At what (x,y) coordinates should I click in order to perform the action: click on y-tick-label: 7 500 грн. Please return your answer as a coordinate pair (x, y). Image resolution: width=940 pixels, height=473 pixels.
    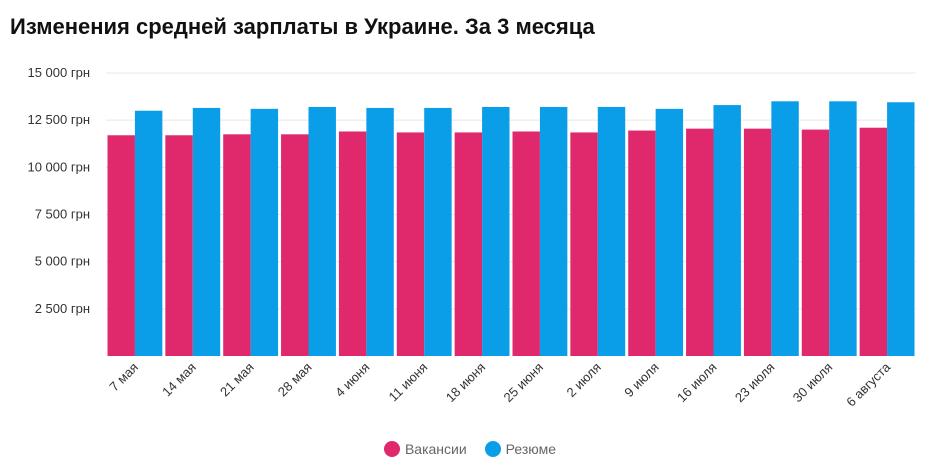
    Looking at the image, I should click on (62, 214).